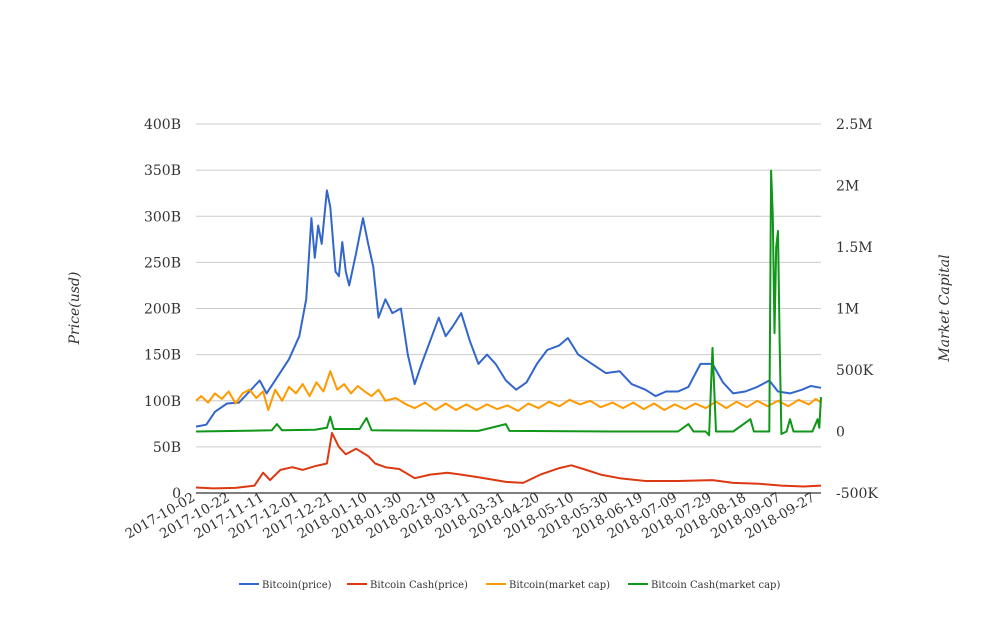 This screenshot has height=620, width=1008. Describe the element at coordinates (847, 310) in the screenshot. I see `y-right-tick-label: 1M` at that location.